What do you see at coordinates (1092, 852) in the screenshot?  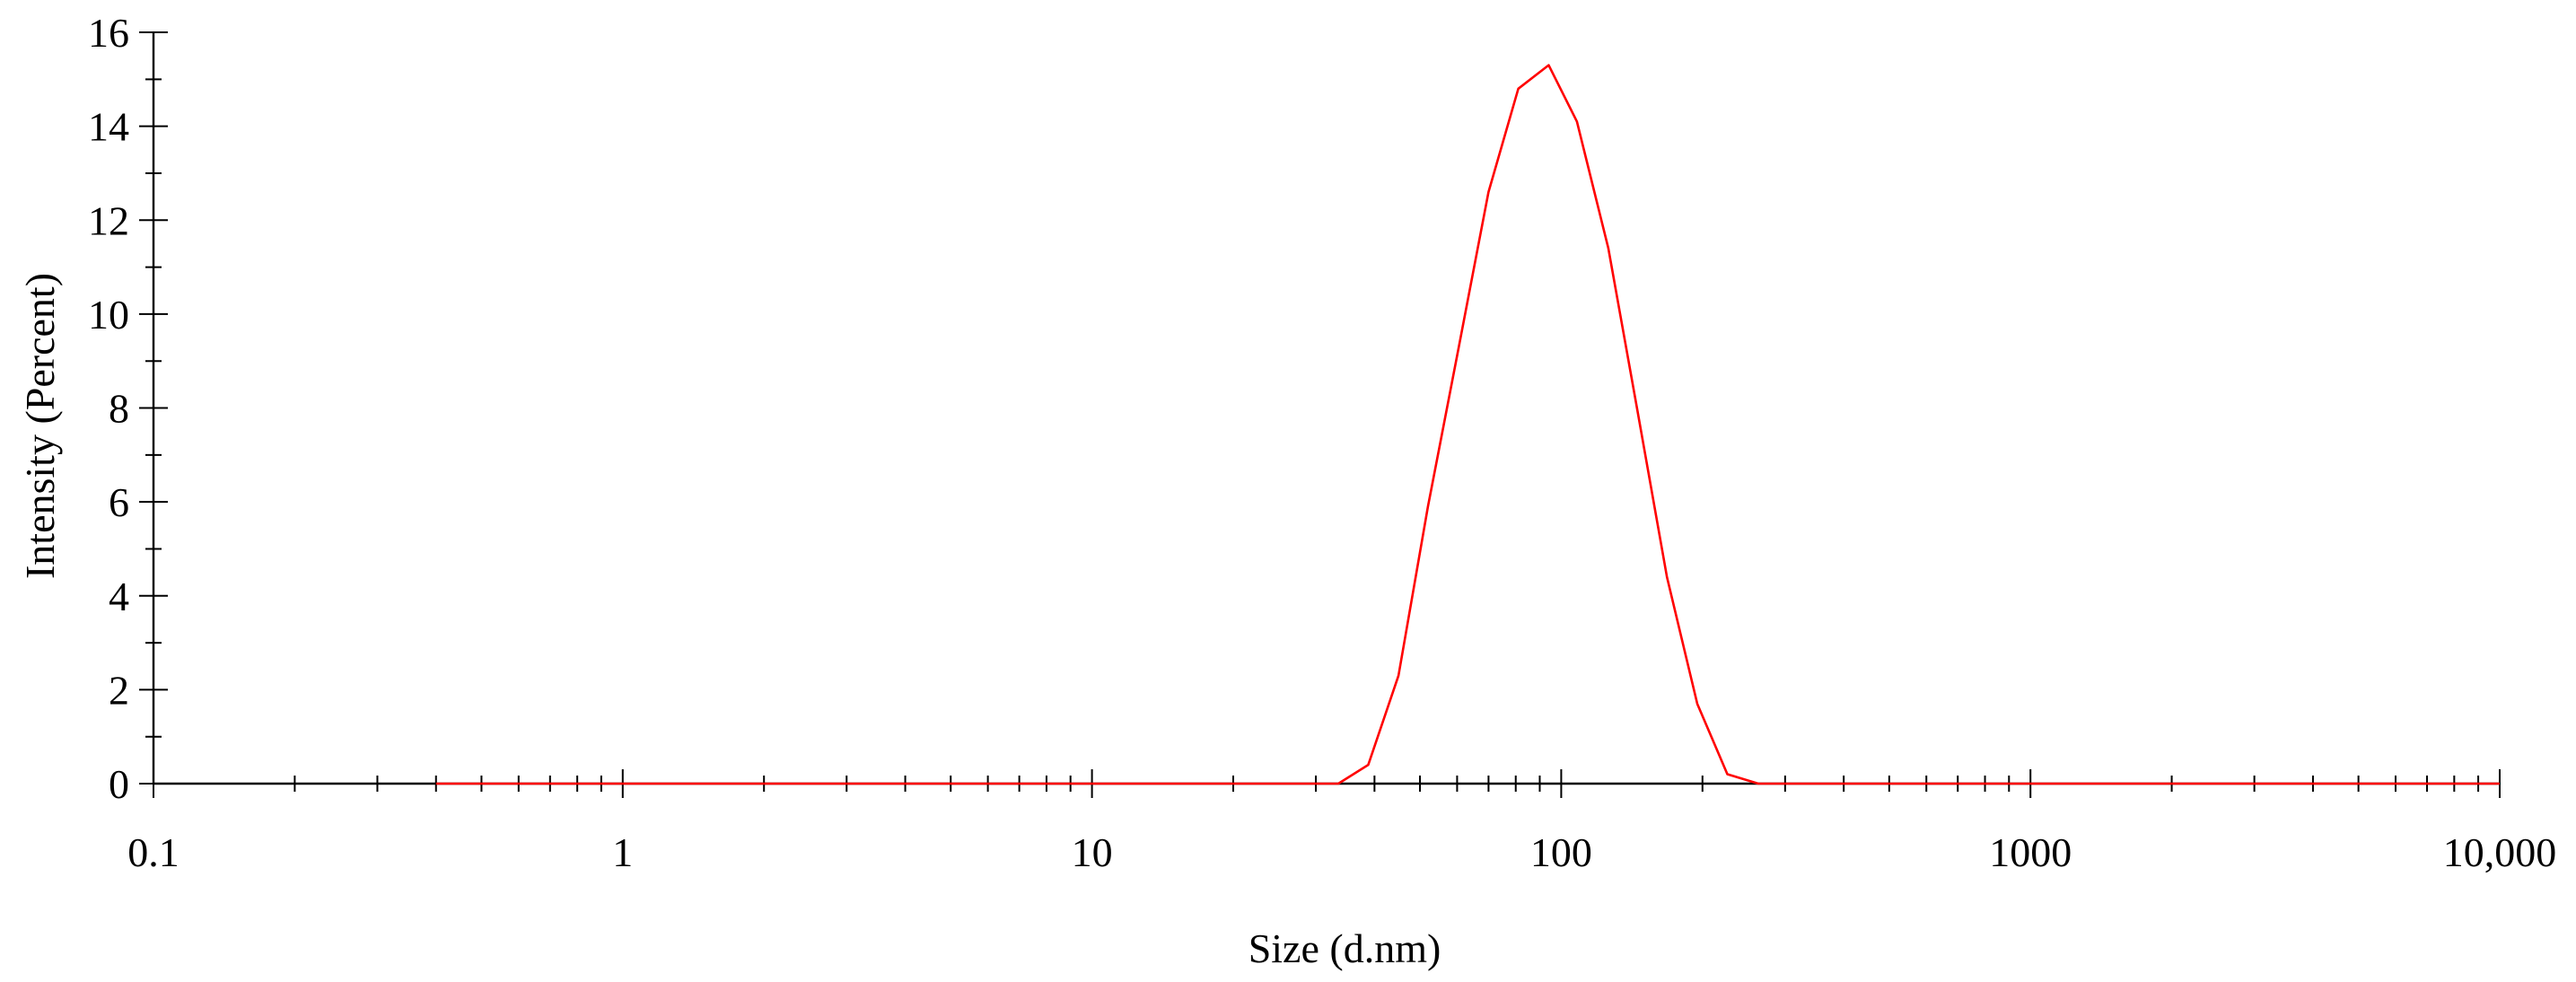 I see `x-tick-label: 10` at bounding box center [1092, 852].